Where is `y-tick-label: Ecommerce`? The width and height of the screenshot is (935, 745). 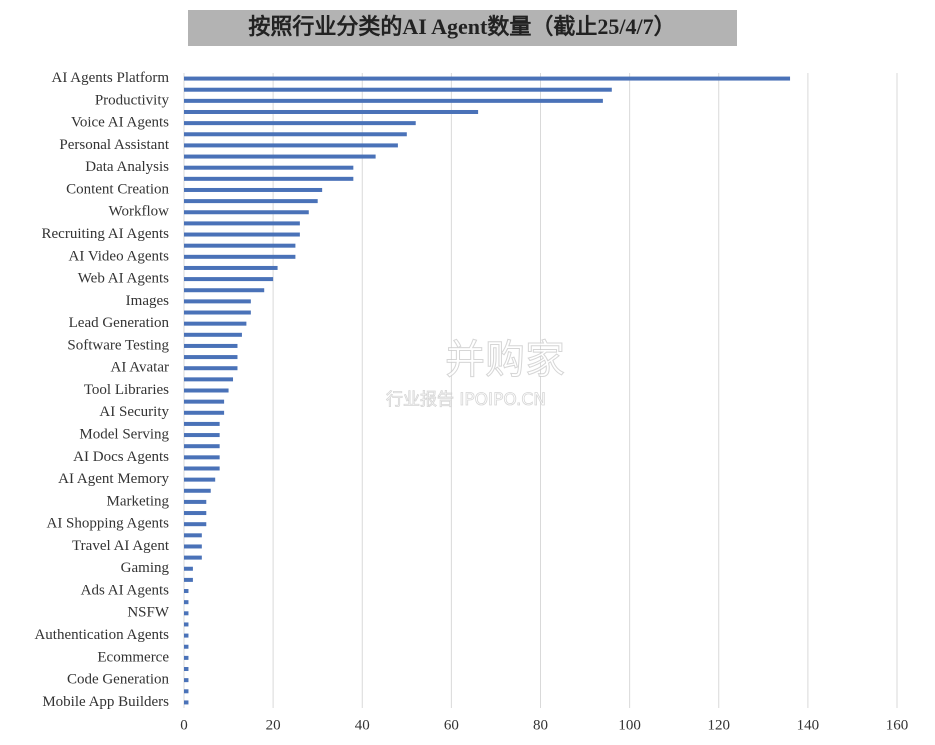 y-tick-label: Ecommerce is located at coordinates (133, 657).